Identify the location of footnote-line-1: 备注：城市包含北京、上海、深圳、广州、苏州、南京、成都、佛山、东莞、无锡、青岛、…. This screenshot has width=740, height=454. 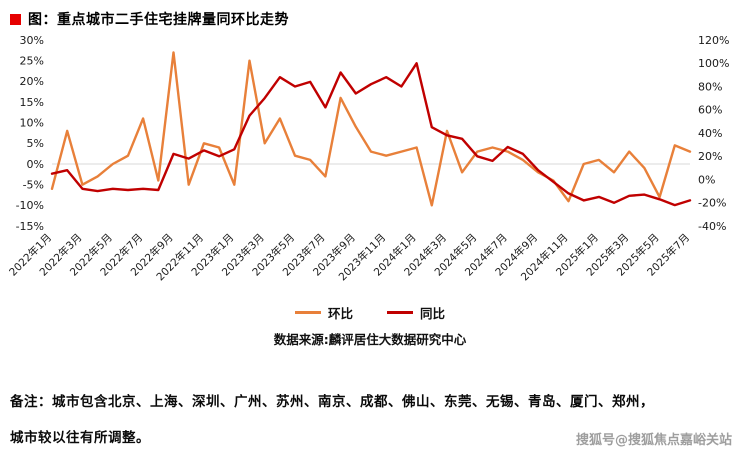
(332, 402).